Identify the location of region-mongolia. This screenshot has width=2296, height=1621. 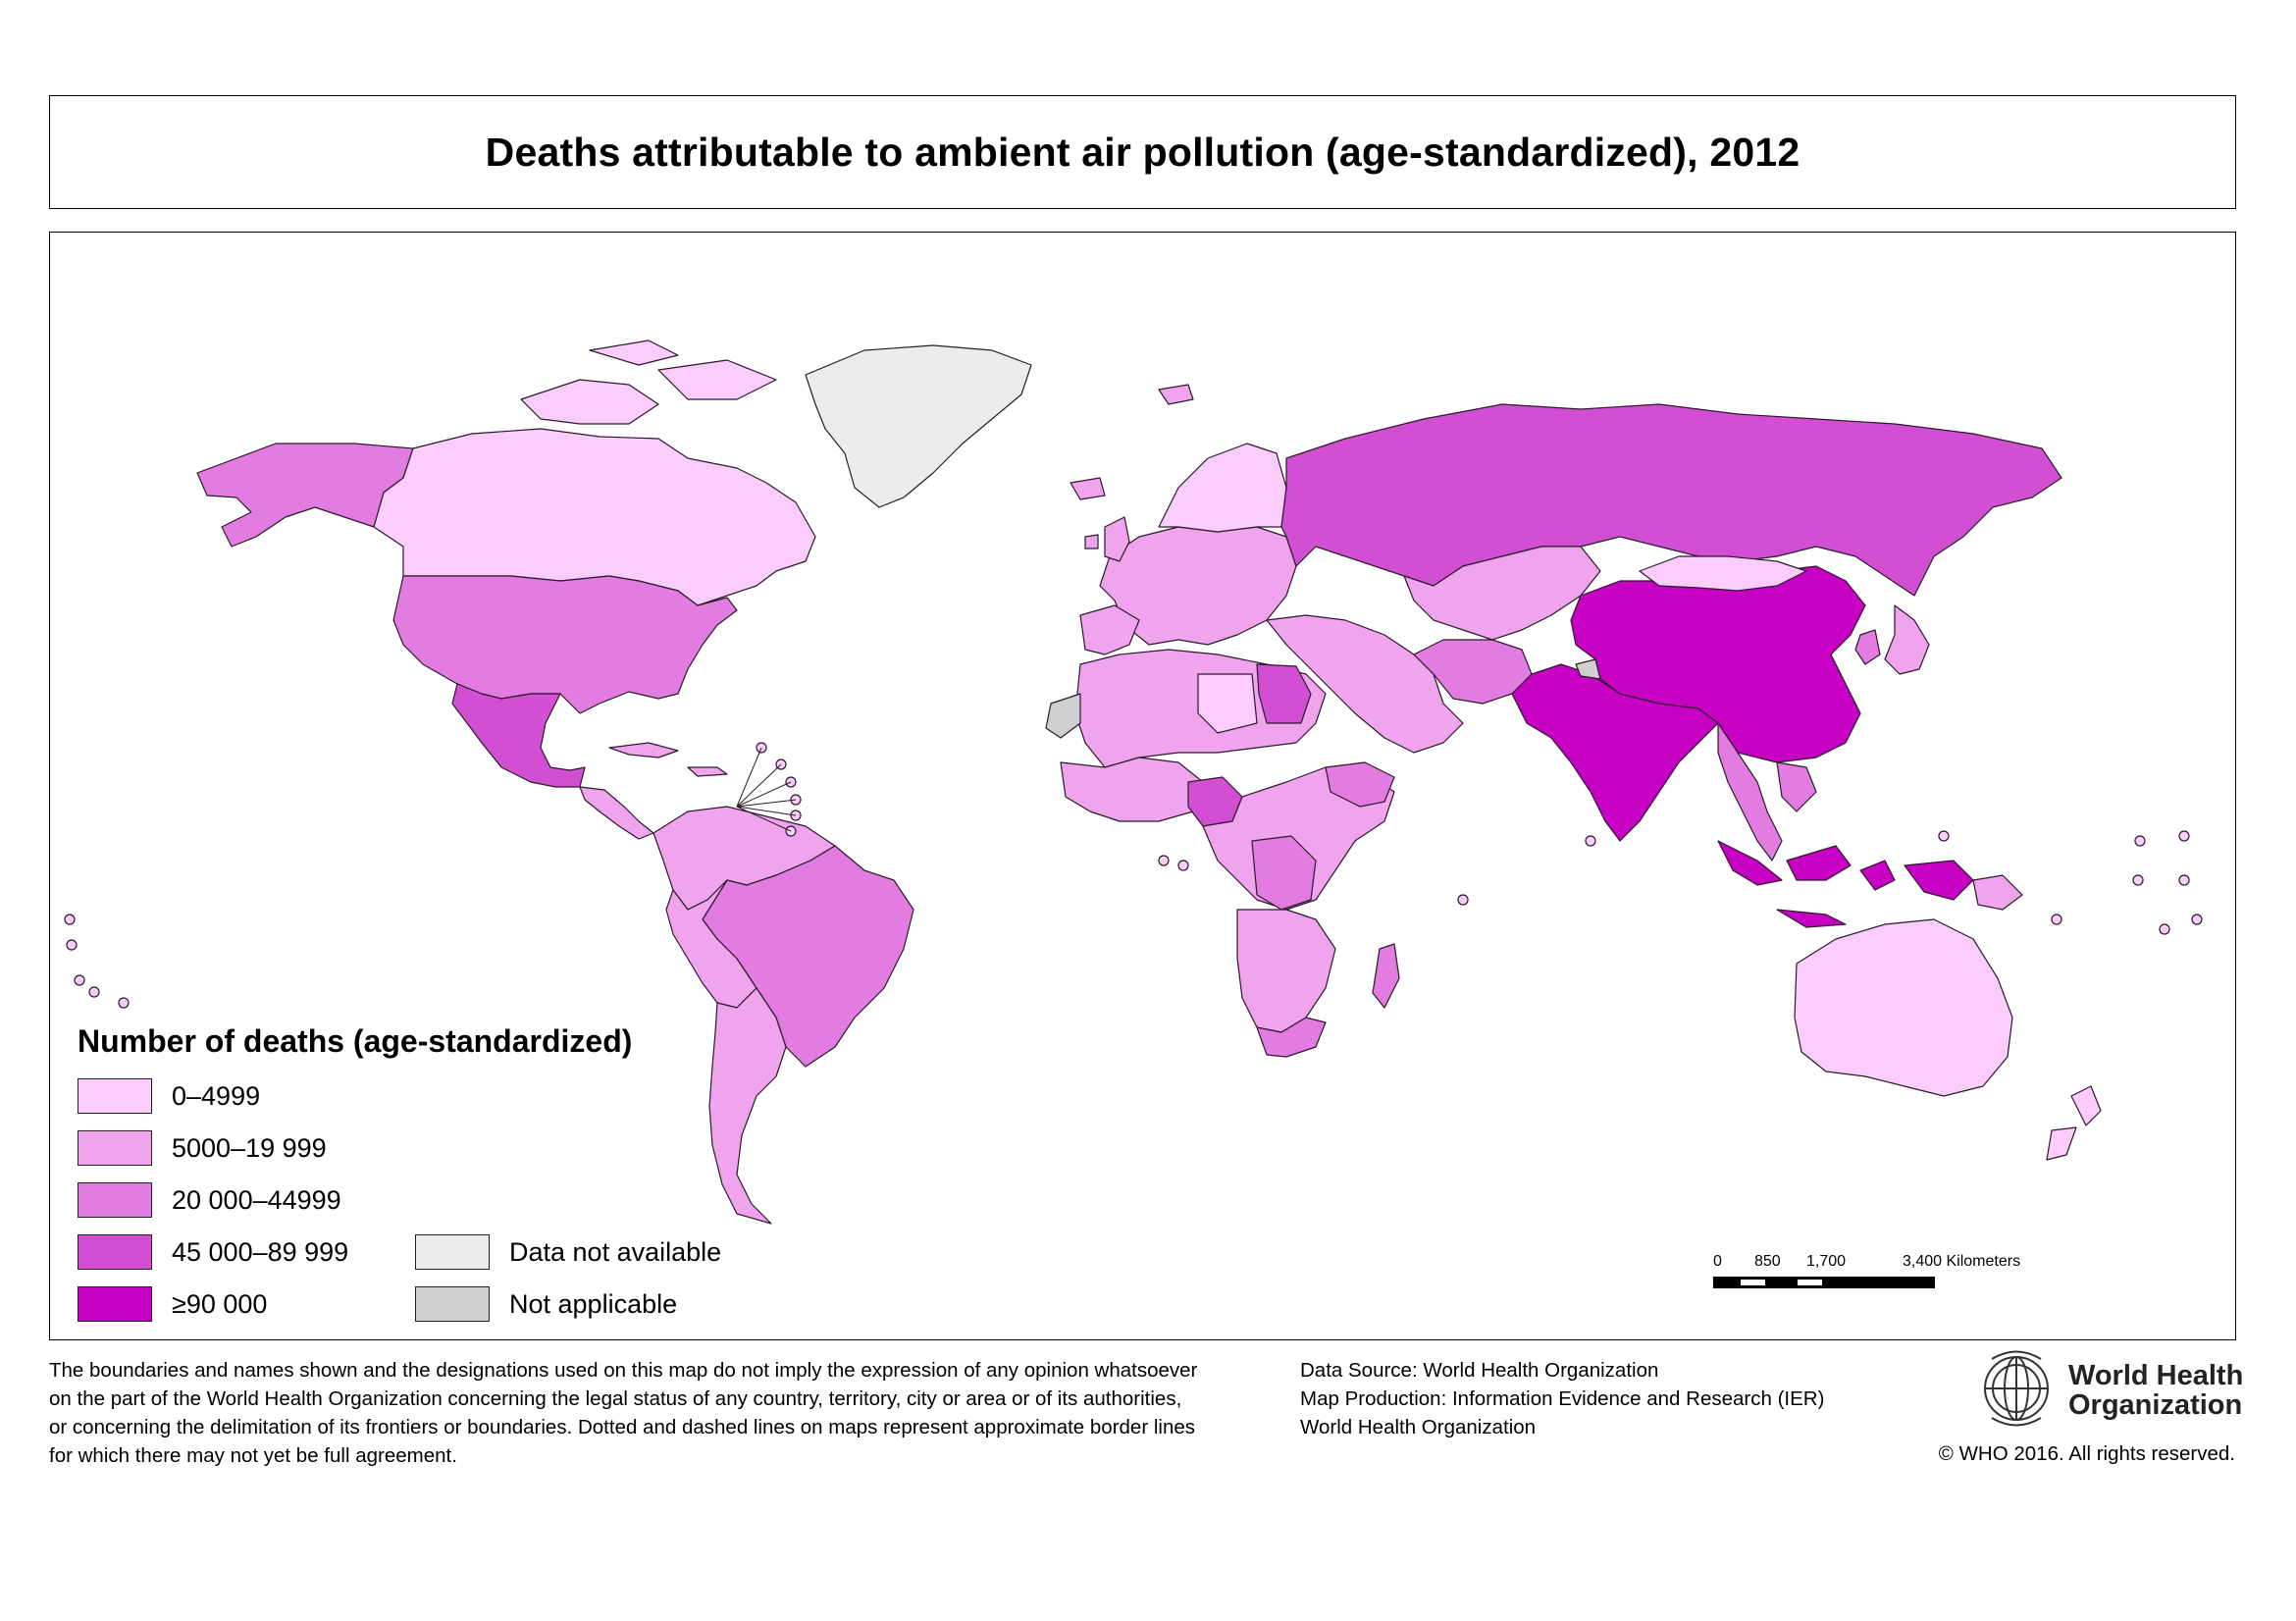
(1723, 573).